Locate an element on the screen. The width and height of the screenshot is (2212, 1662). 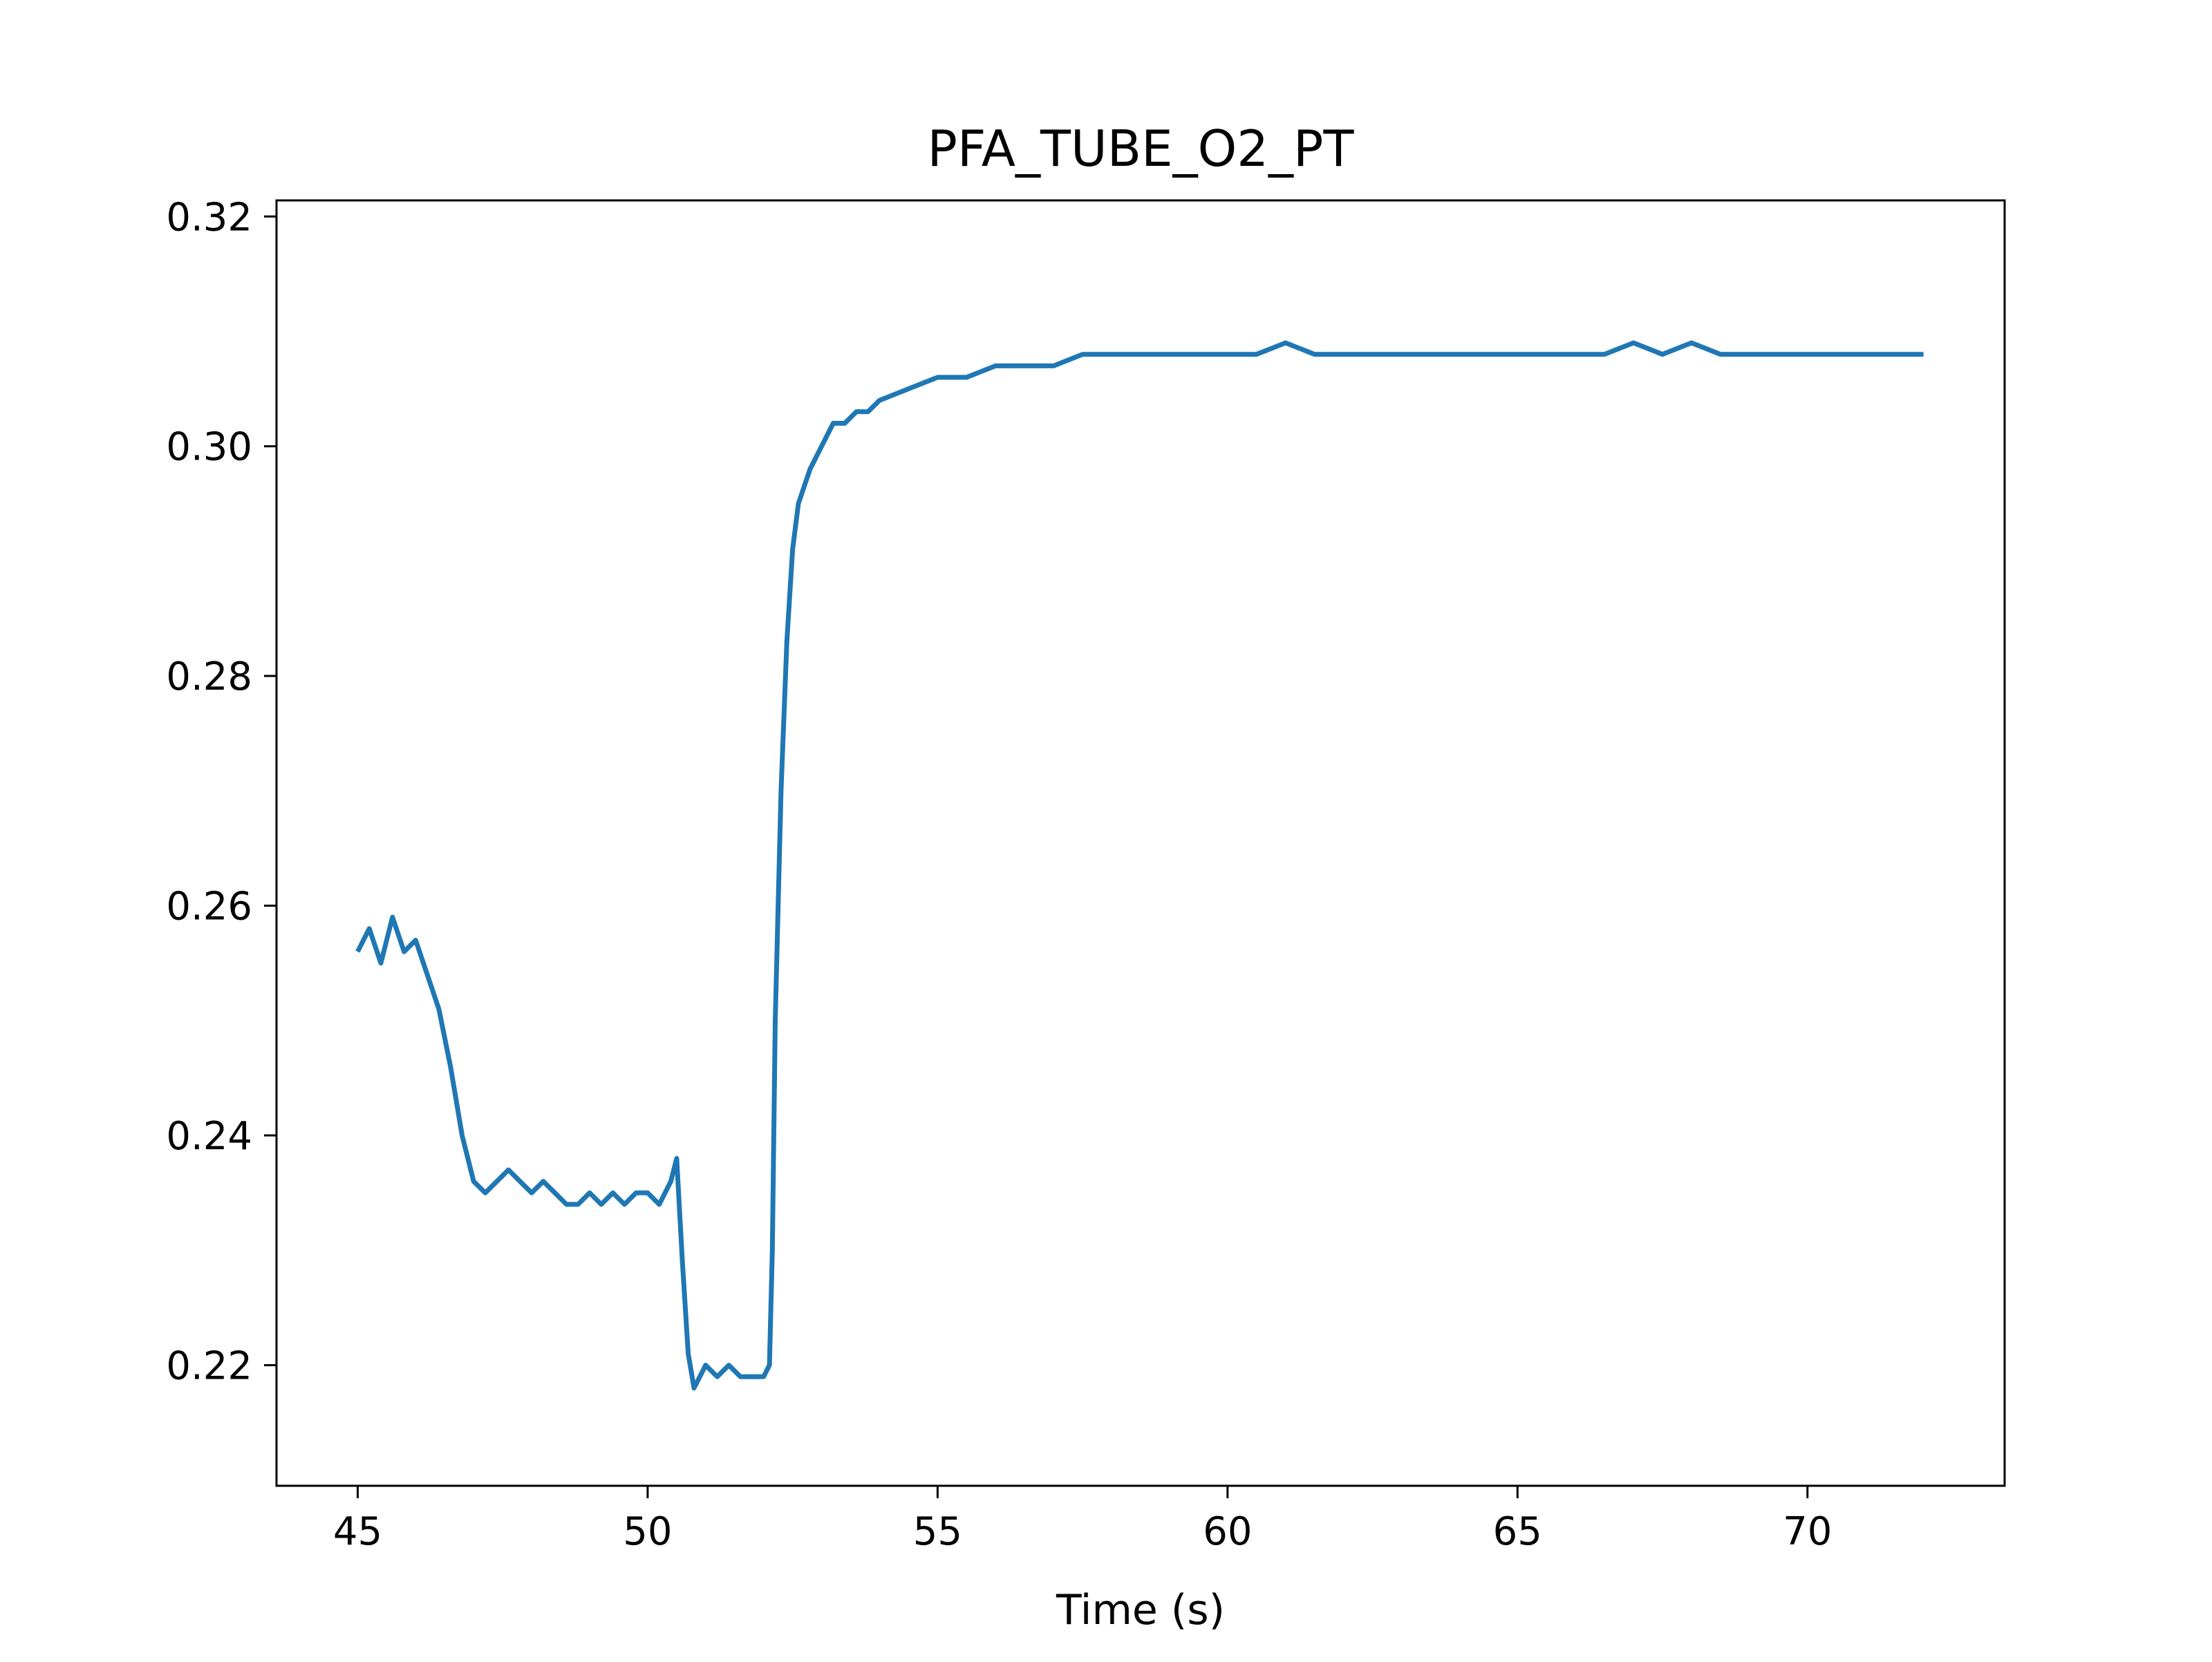
x-axis-label: Time (s) is located at coordinates (1140, 1610).